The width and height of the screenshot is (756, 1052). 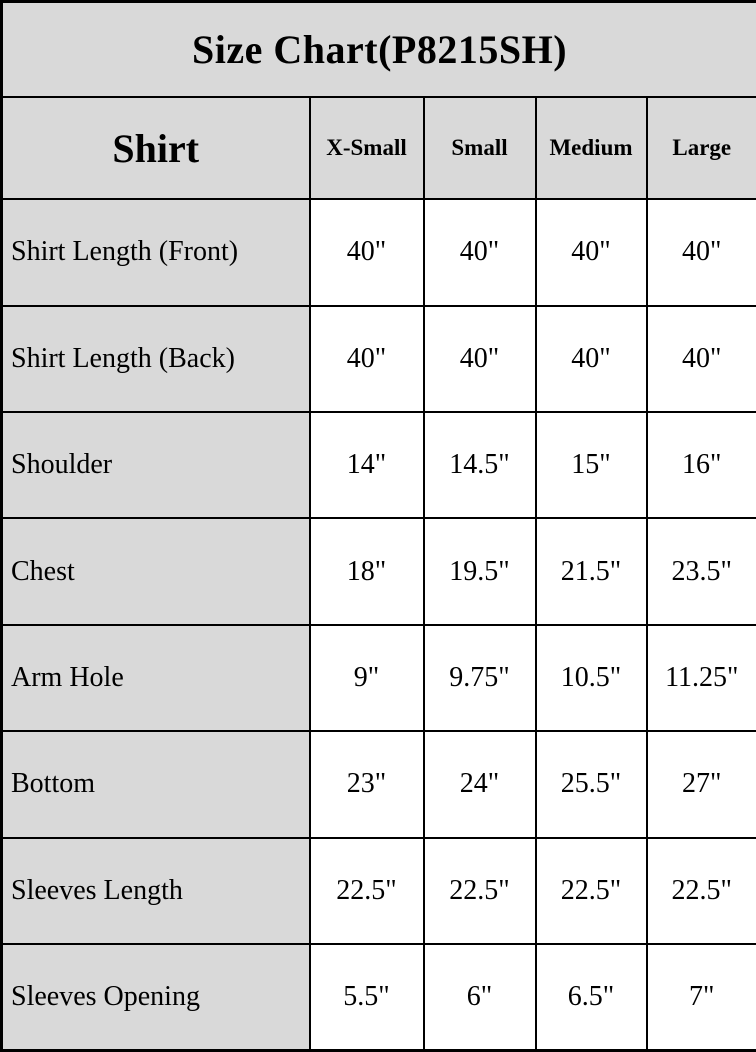 I want to click on table-cell: 23.5", so click(x=700, y=571).